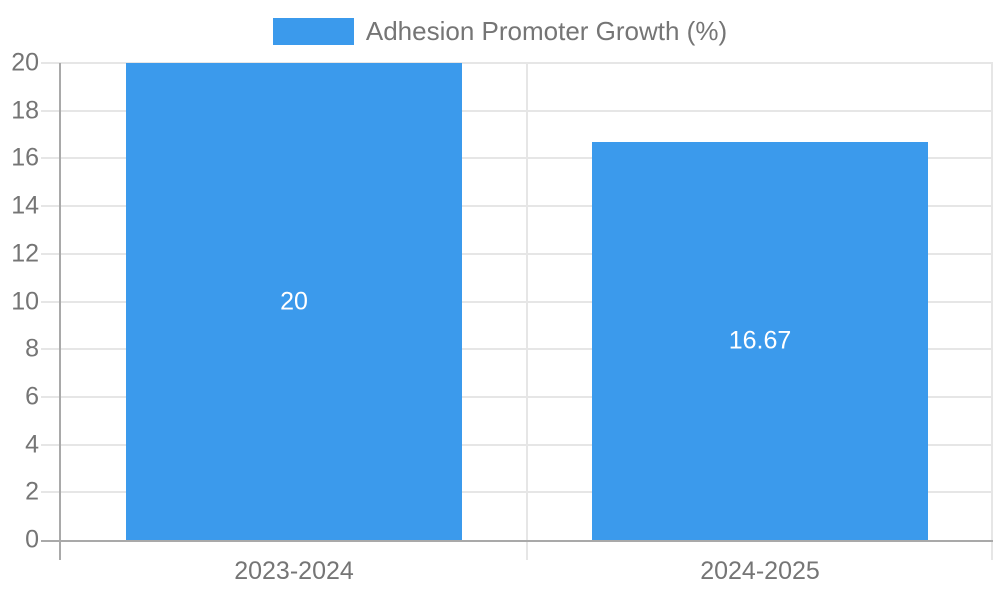  I want to click on x-axis-line, so click(517, 541).